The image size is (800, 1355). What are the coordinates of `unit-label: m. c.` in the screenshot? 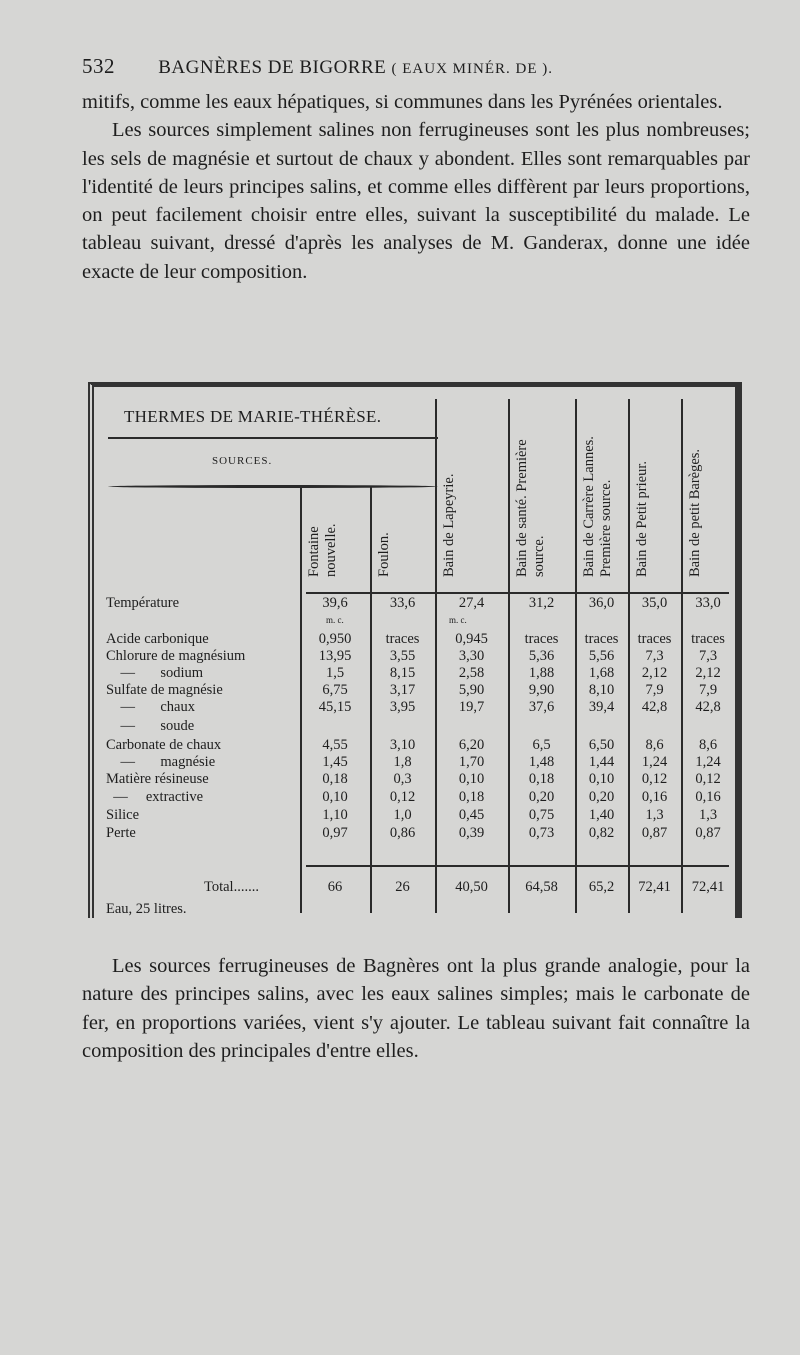 It's located at (335, 620).